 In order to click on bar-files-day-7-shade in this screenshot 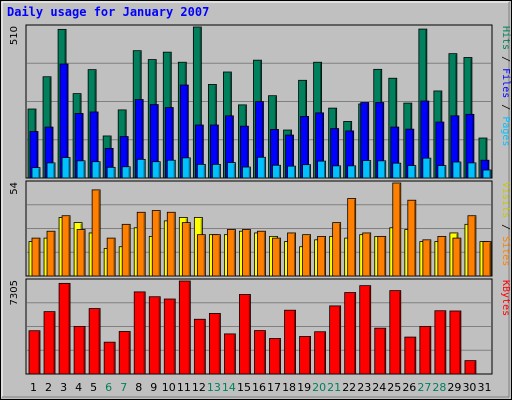, I will do `click(127, 157)`.